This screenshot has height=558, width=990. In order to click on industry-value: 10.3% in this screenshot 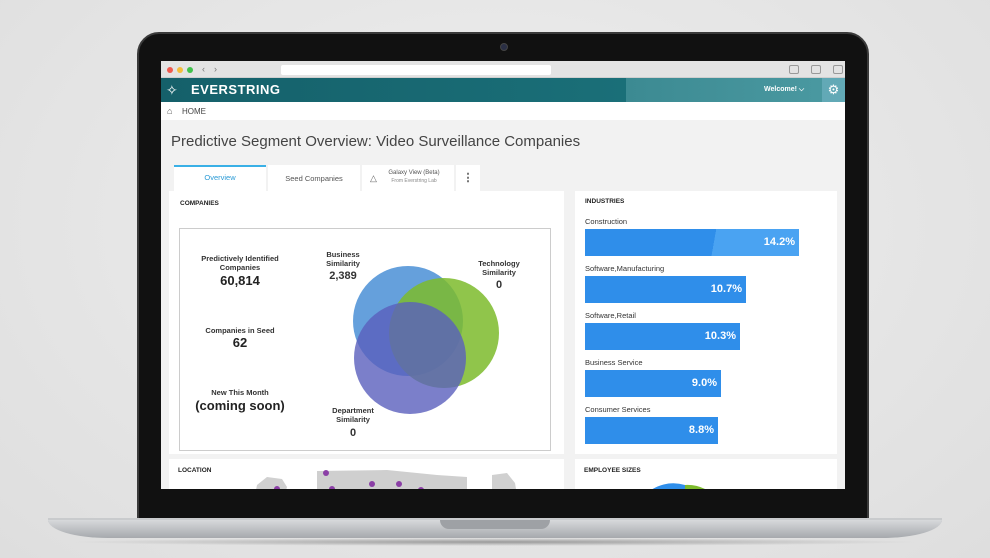, I will do `click(720, 336)`.